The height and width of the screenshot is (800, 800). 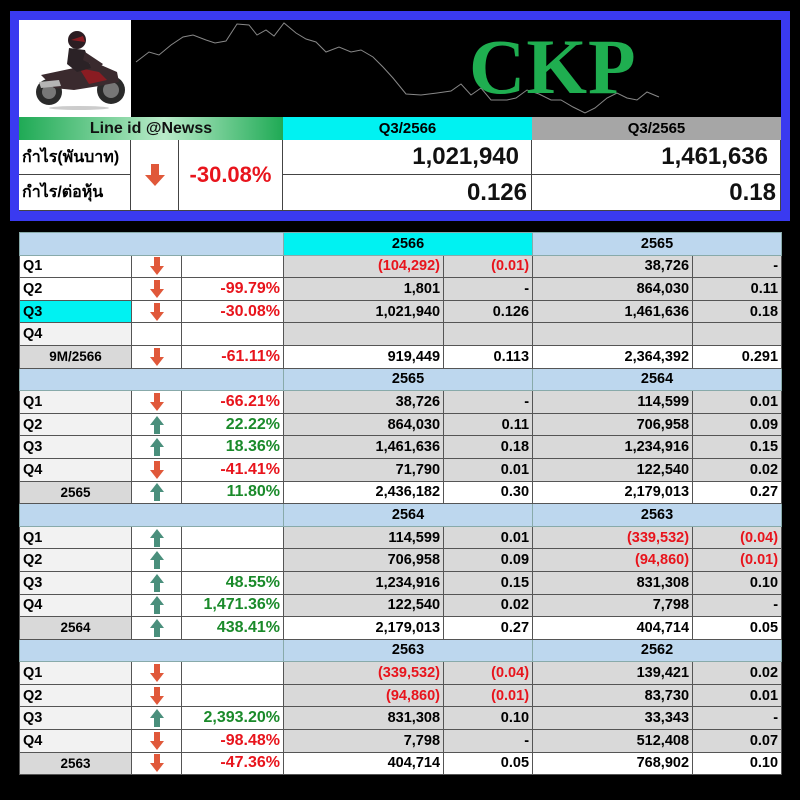 What do you see at coordinates (151, 128) in the screenshot?
I see `line-id-label: Line id @Newss` at bounding box center [151, 128].